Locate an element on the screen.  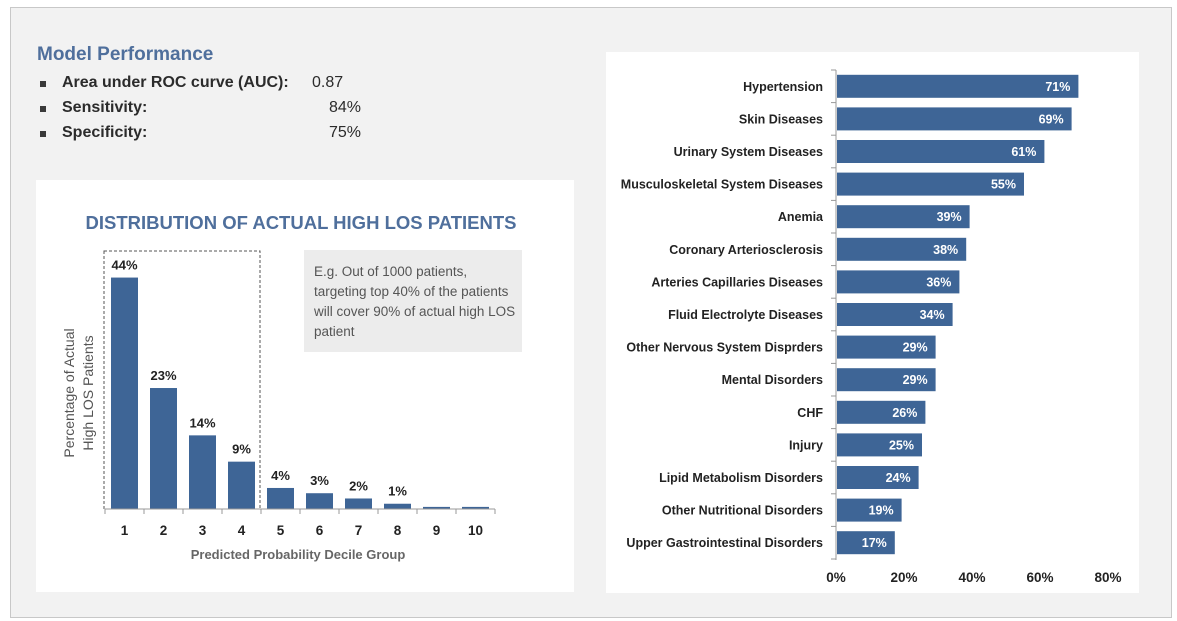
metric-sensitivity-label: Sensitivity: is located at coordinates (105, 107).